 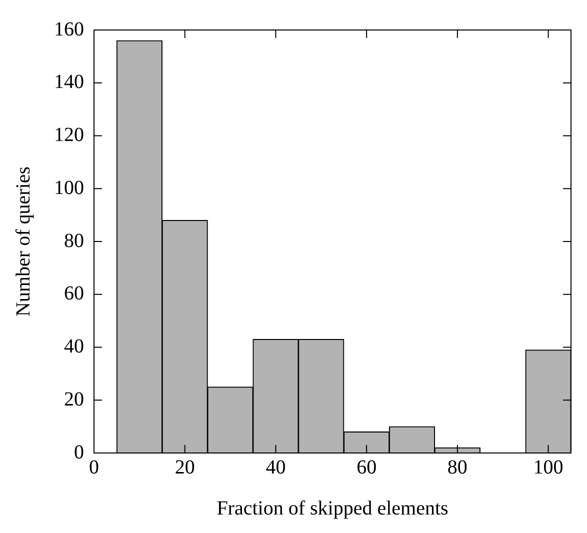 What do you see at coordinates (69, 135) in the screenshot?
I see `y-tick-label: 120` at bounding box center [69, 135].